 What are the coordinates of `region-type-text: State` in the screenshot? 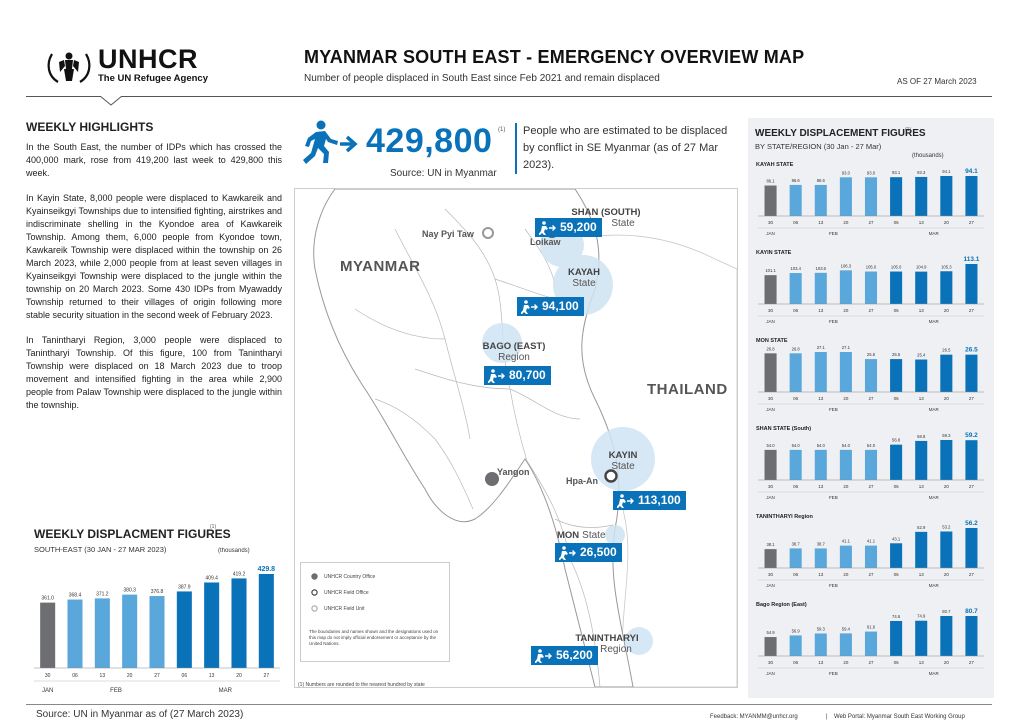 It's located at (623, 223).